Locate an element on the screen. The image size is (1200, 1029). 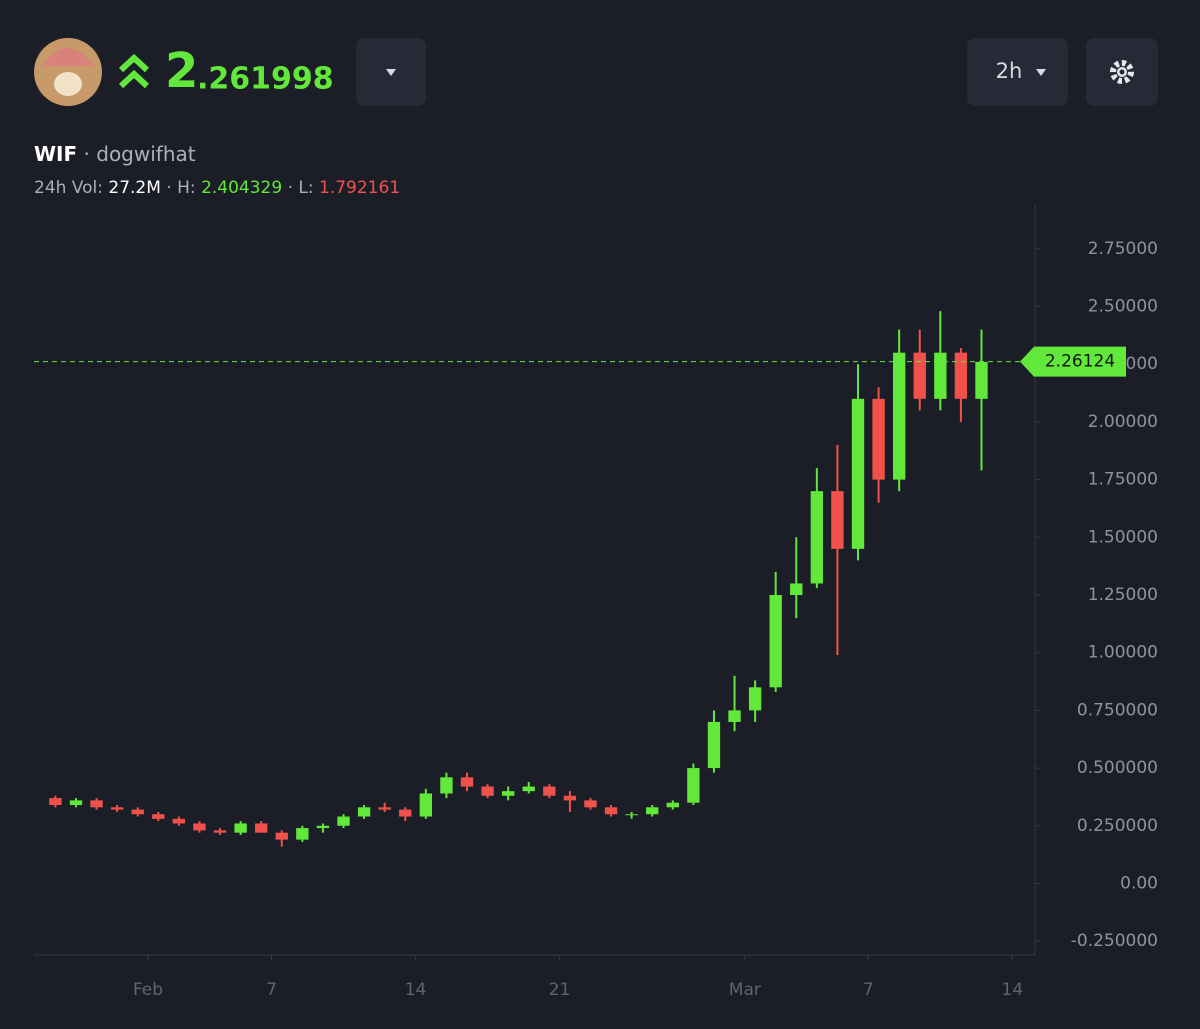
y-tick-label: 1.25000 is located at coordinates (1123, 595).